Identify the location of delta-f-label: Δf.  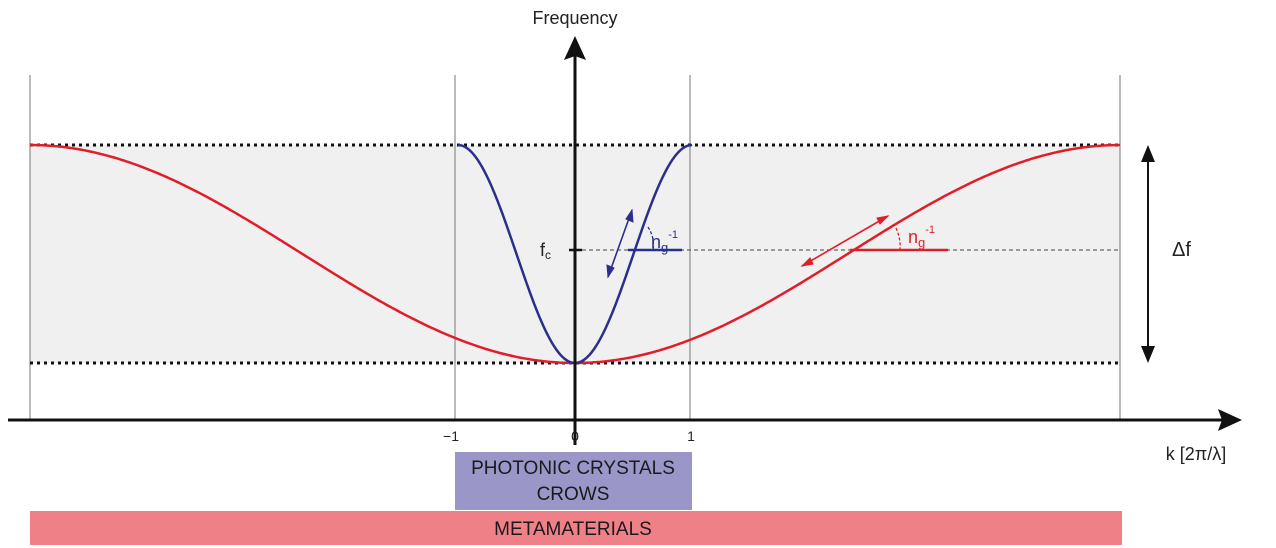
(1181, 250).